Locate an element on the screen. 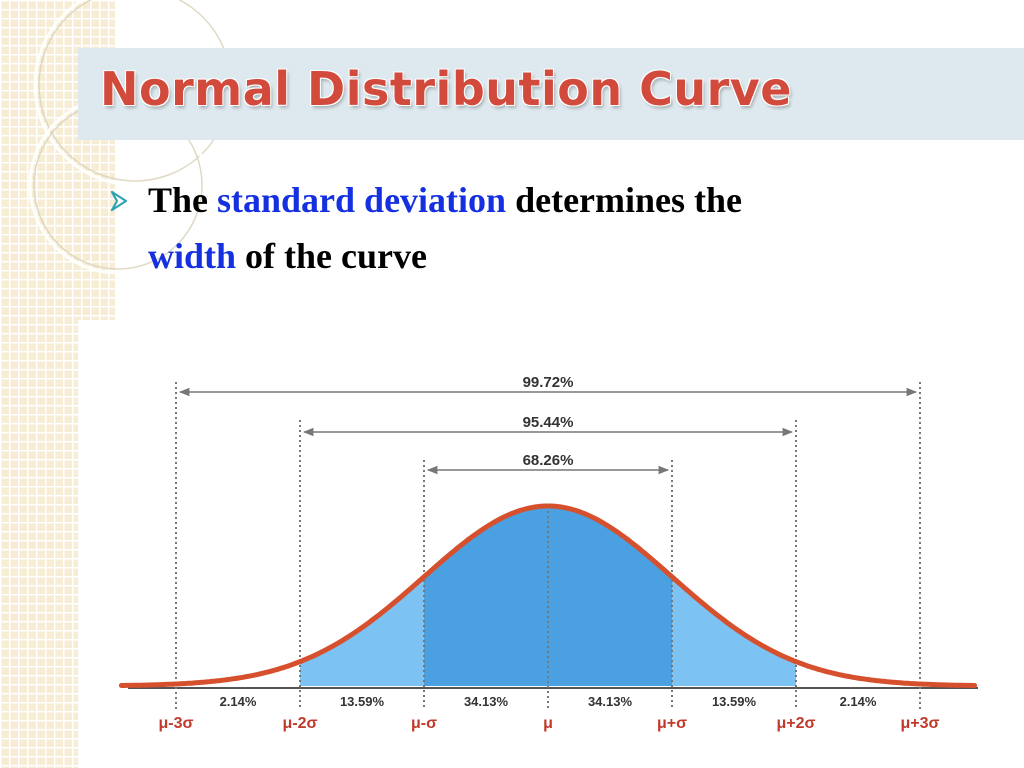 The image size is (1024, 768). bullet-text-part3: of the curve is located at coordinates (331, 256).